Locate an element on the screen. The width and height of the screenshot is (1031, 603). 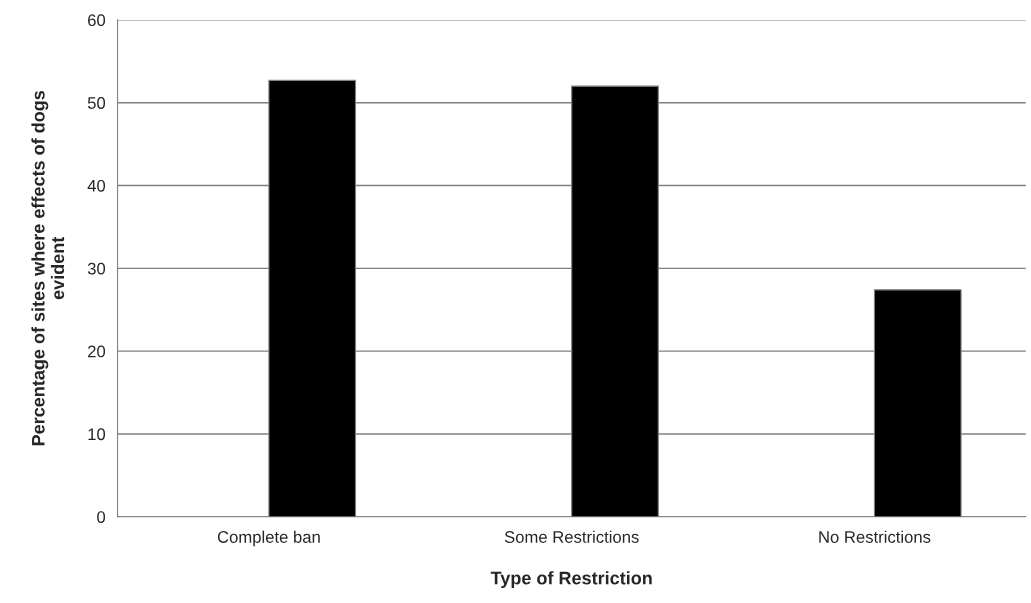
y-tick-label: 0 is located at coordinates (101, 517).